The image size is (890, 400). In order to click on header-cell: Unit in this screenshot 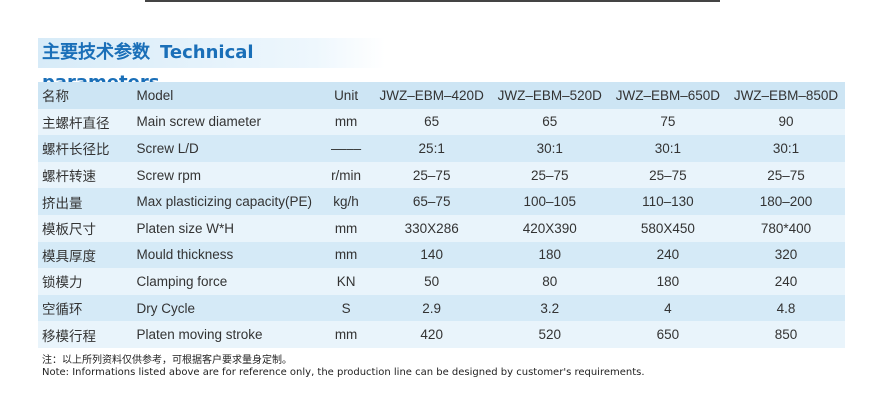, I will do `click(346, 95)`.